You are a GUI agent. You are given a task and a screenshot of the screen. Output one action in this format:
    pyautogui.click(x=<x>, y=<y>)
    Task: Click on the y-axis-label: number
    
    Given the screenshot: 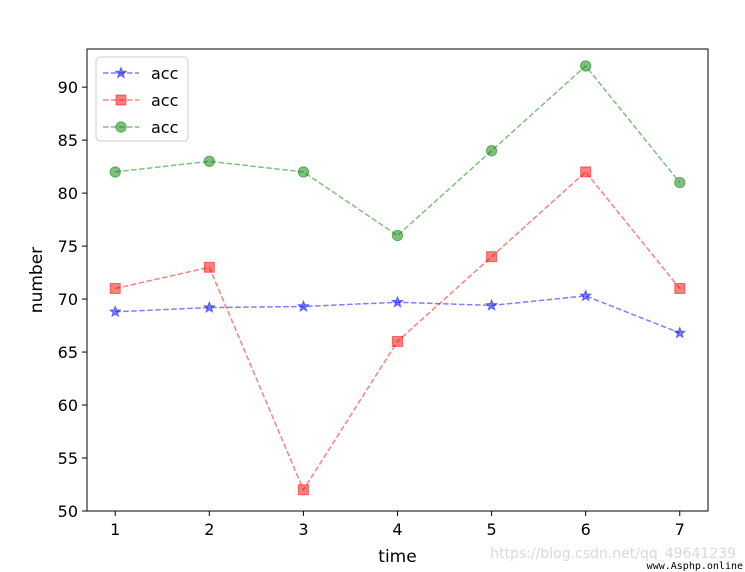 What is the action you would take?
    pyautogui.click(x=37, y=280)
    